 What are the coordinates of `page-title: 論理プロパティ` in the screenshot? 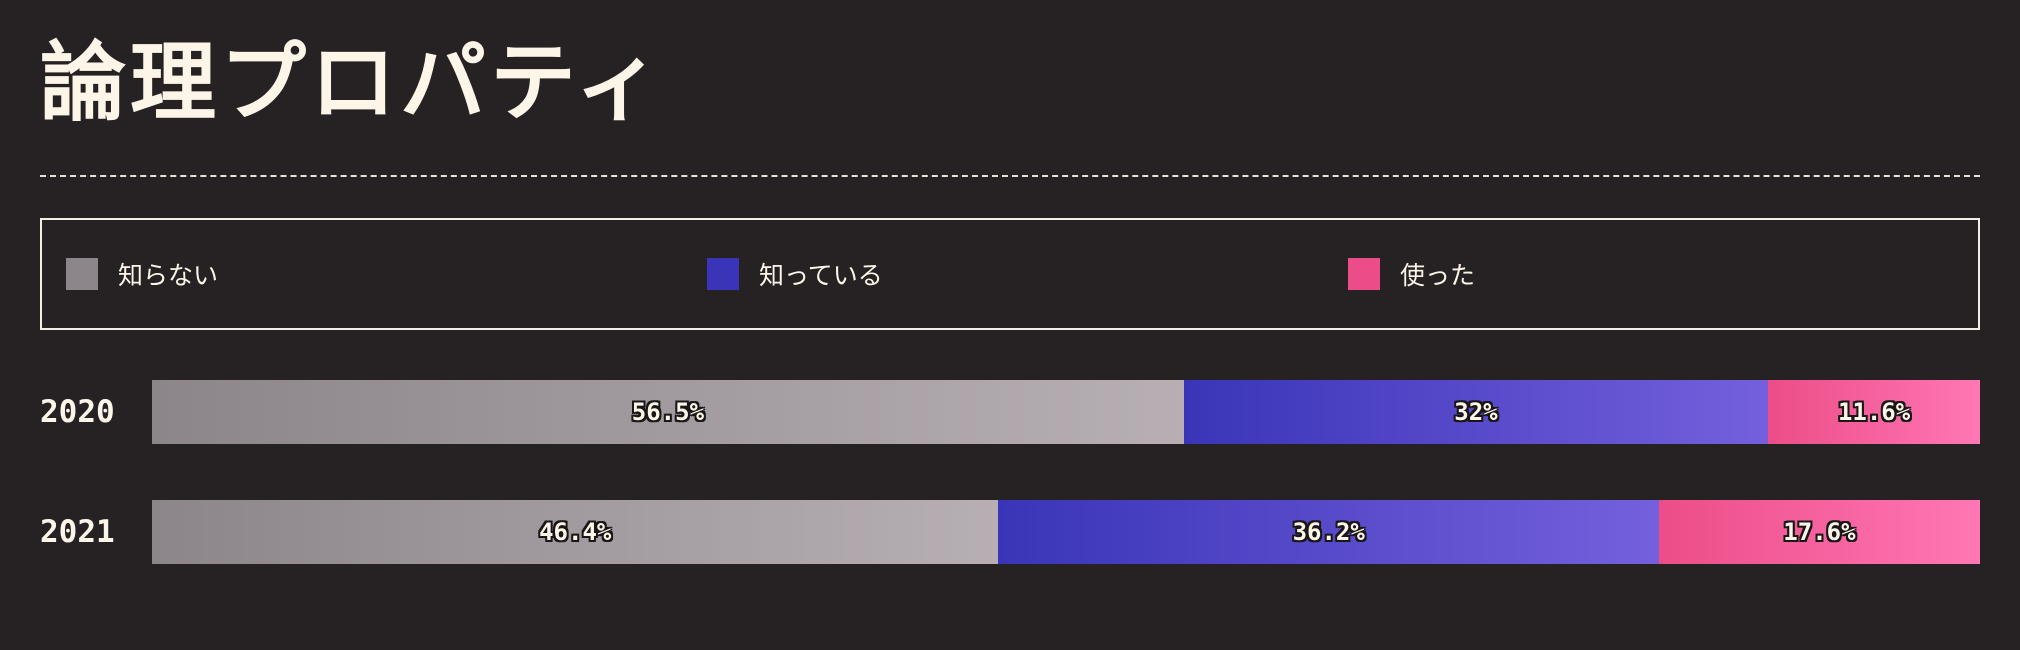 It's located at (352, 83).